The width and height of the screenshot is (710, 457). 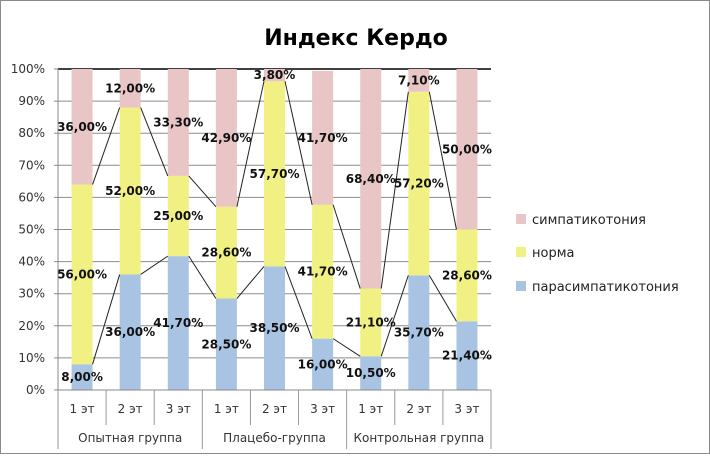 I want to click on y-tick-label: 30%, so click(x=31, y=294).